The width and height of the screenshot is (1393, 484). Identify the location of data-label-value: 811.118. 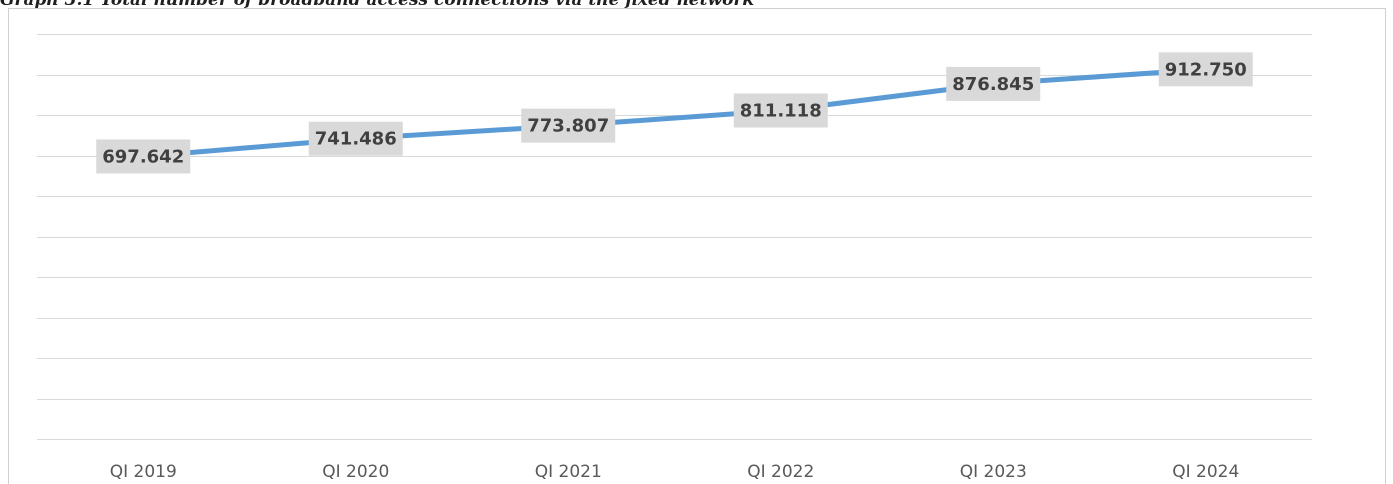
(781, 110).